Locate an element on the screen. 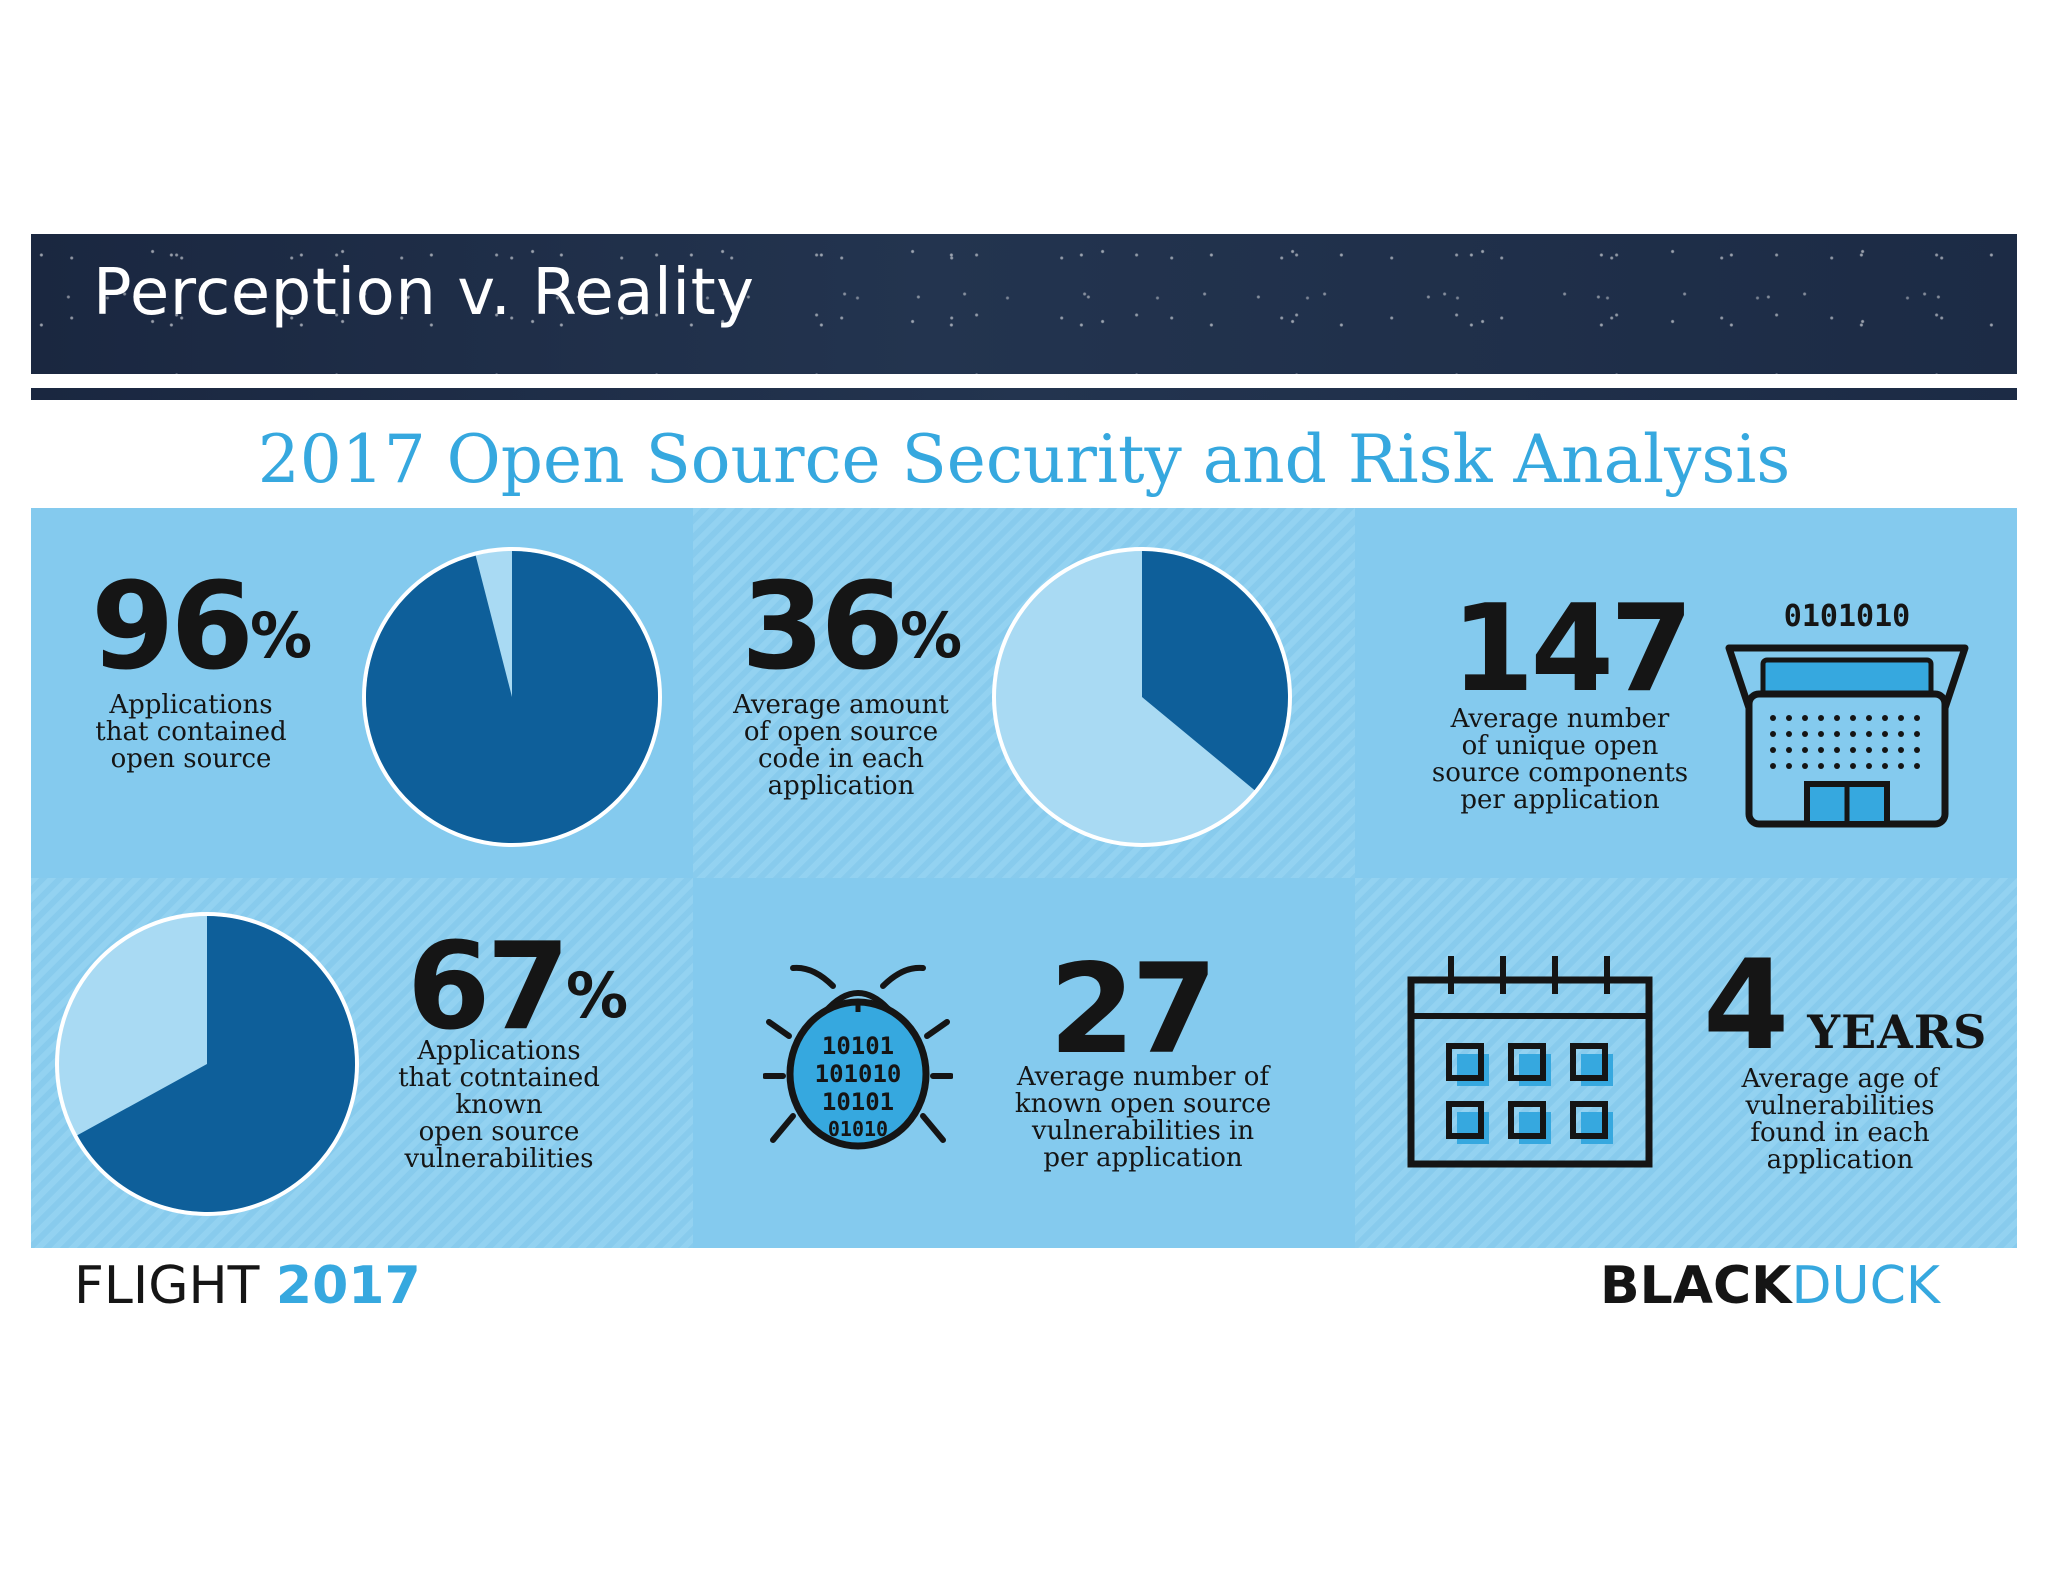  stat-value: 96% is located at coordinates (202, 627).